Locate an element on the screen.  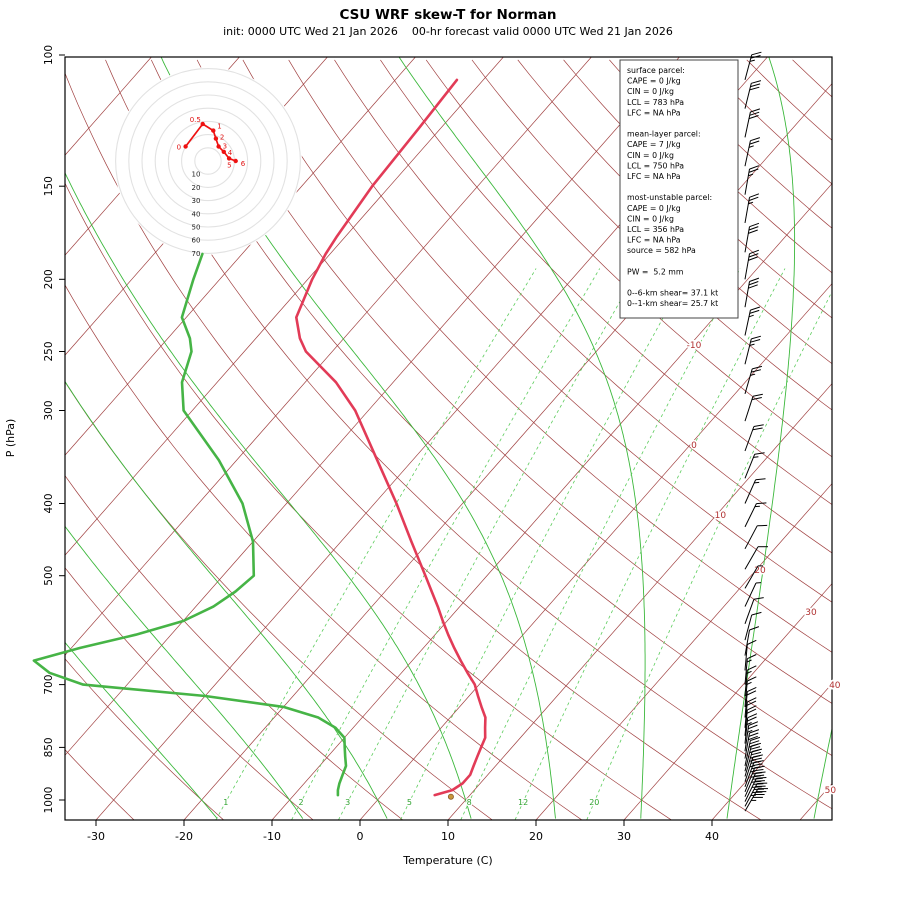
pressure-tick-label: 400 is located at coordinates (49, 503).